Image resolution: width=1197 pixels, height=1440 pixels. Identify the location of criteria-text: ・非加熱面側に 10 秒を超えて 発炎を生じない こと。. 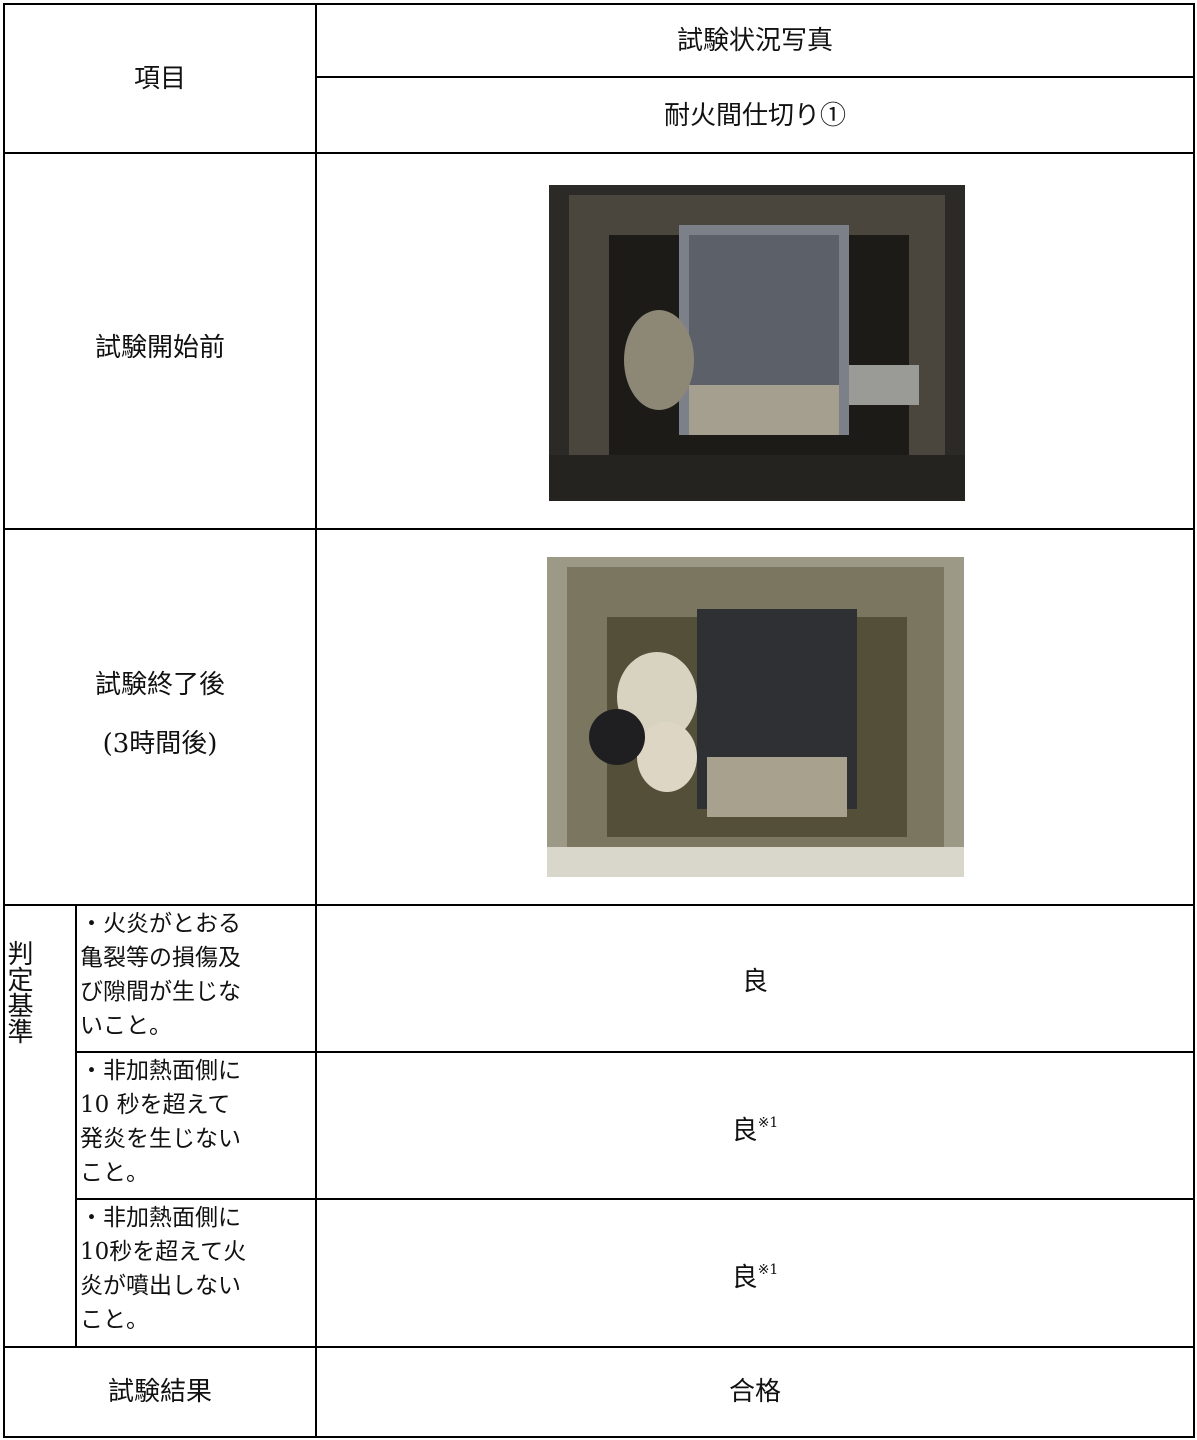
(196, 1122).